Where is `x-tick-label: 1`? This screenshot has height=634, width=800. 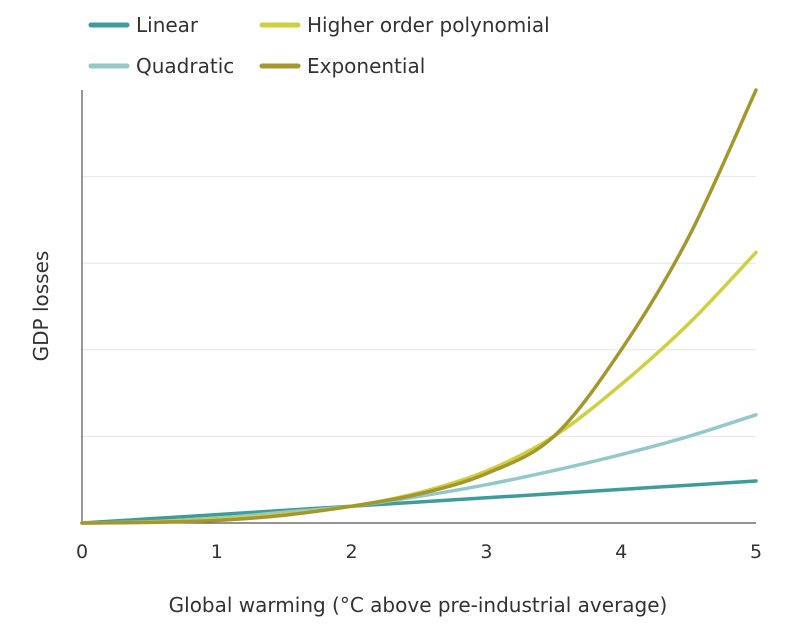
x-tick-label: 1 is located at coordinates (217, 552).